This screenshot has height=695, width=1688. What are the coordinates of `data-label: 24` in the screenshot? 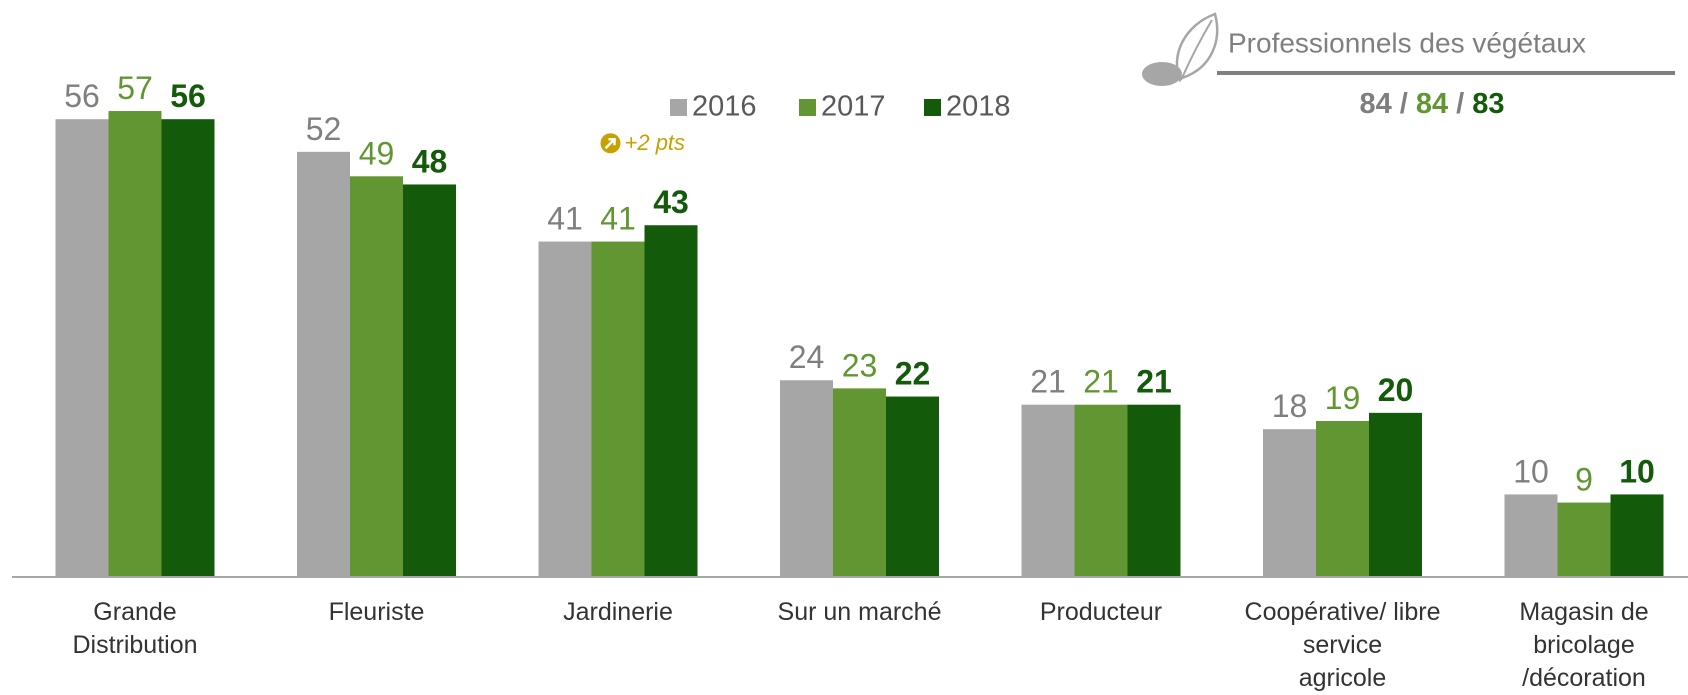 It's located at (807, 357).